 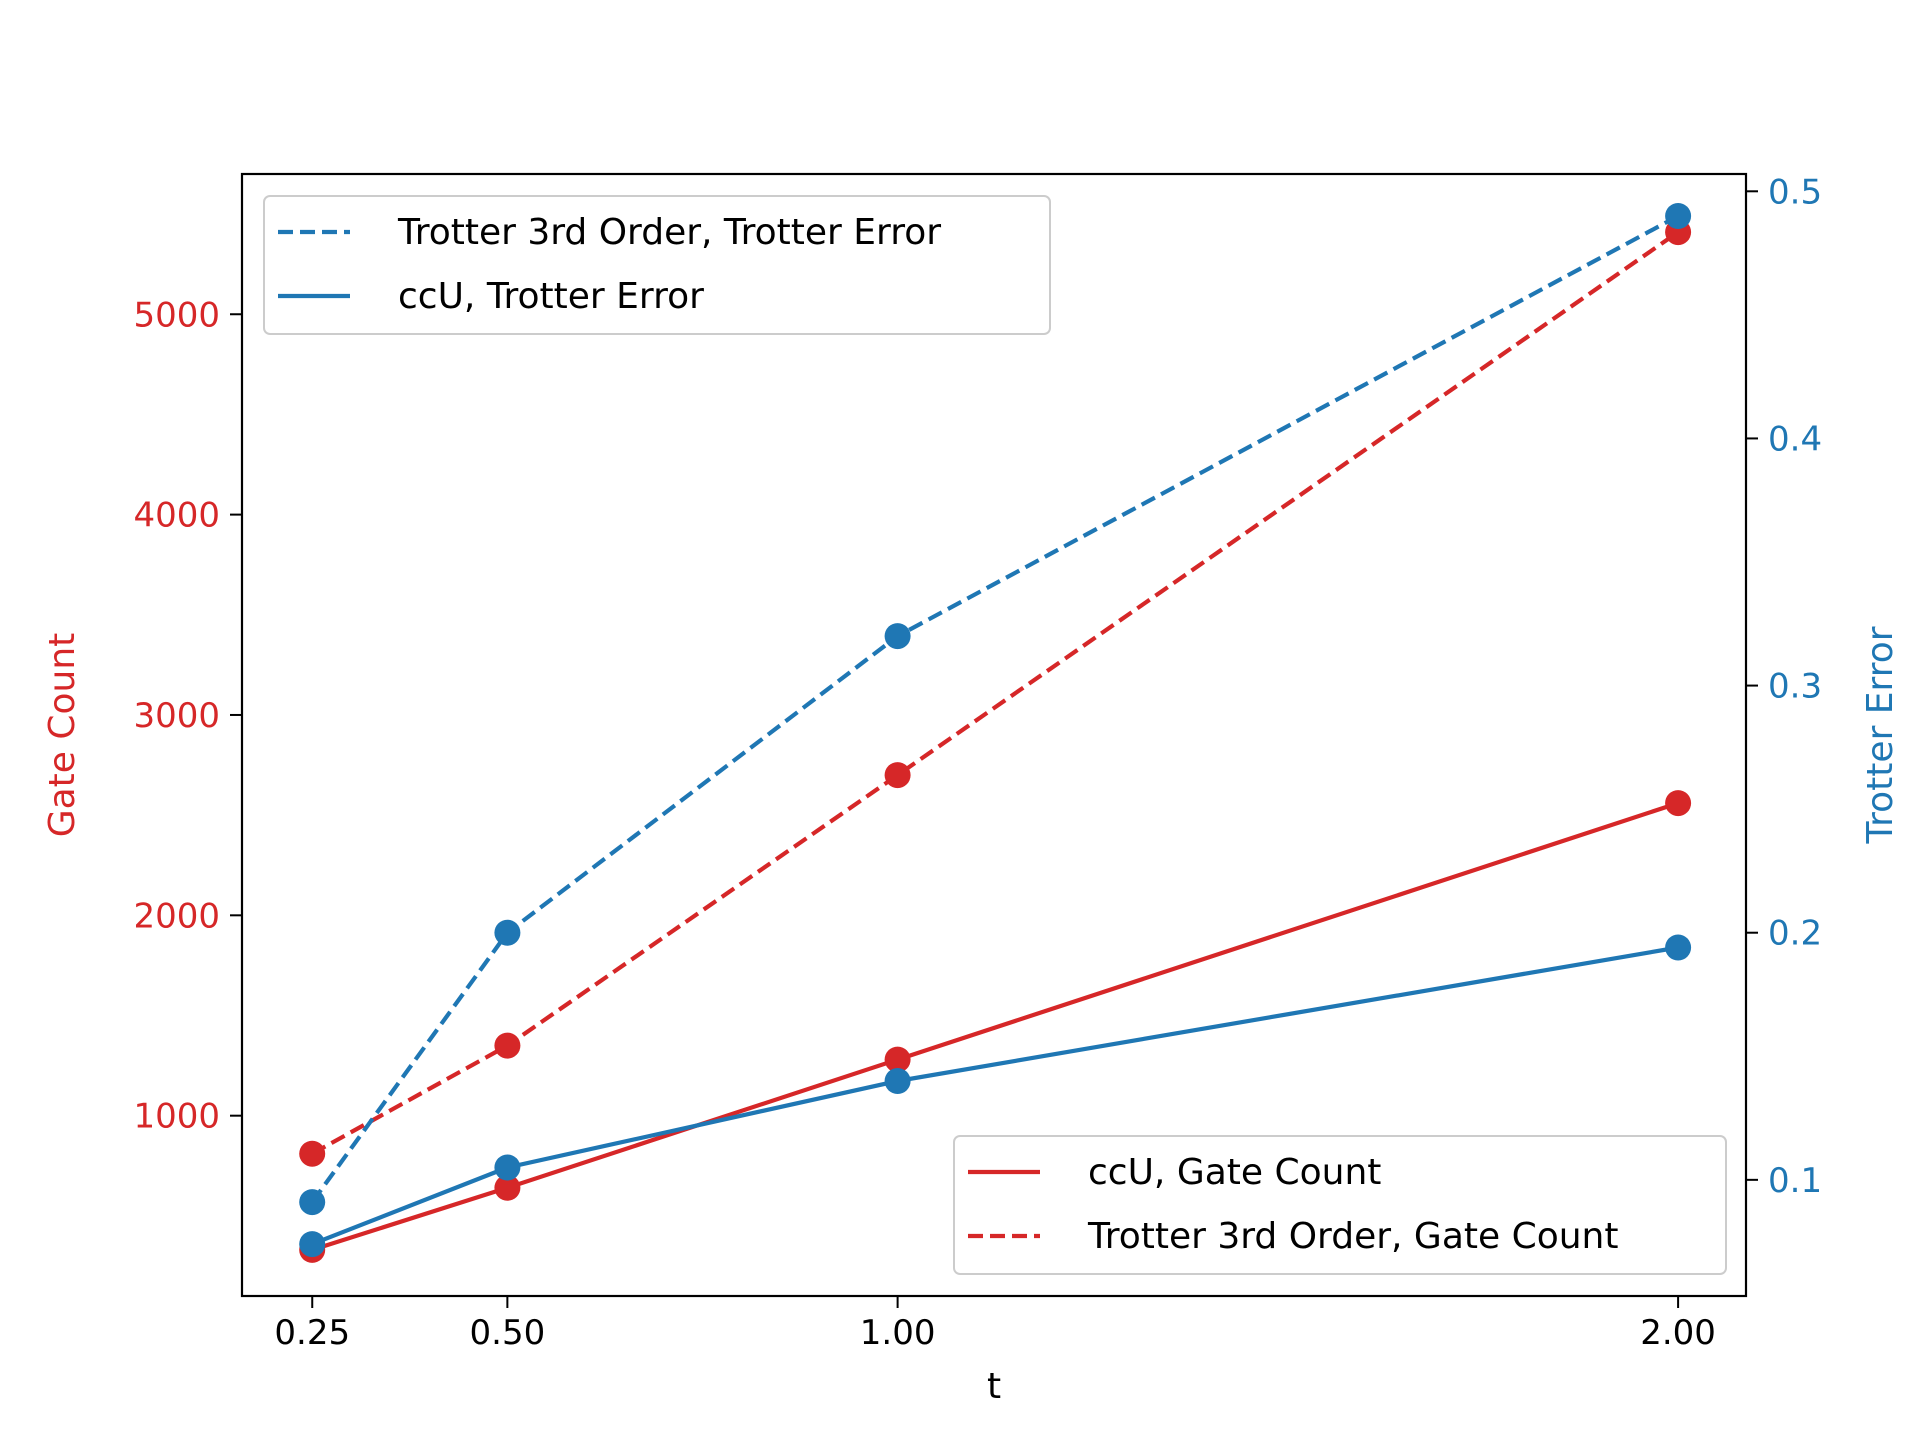 What do you see at coordinates (176, 716) in the screenshot?
I see `left-tick-label-2: 3000` at bounding box center [176, 716].